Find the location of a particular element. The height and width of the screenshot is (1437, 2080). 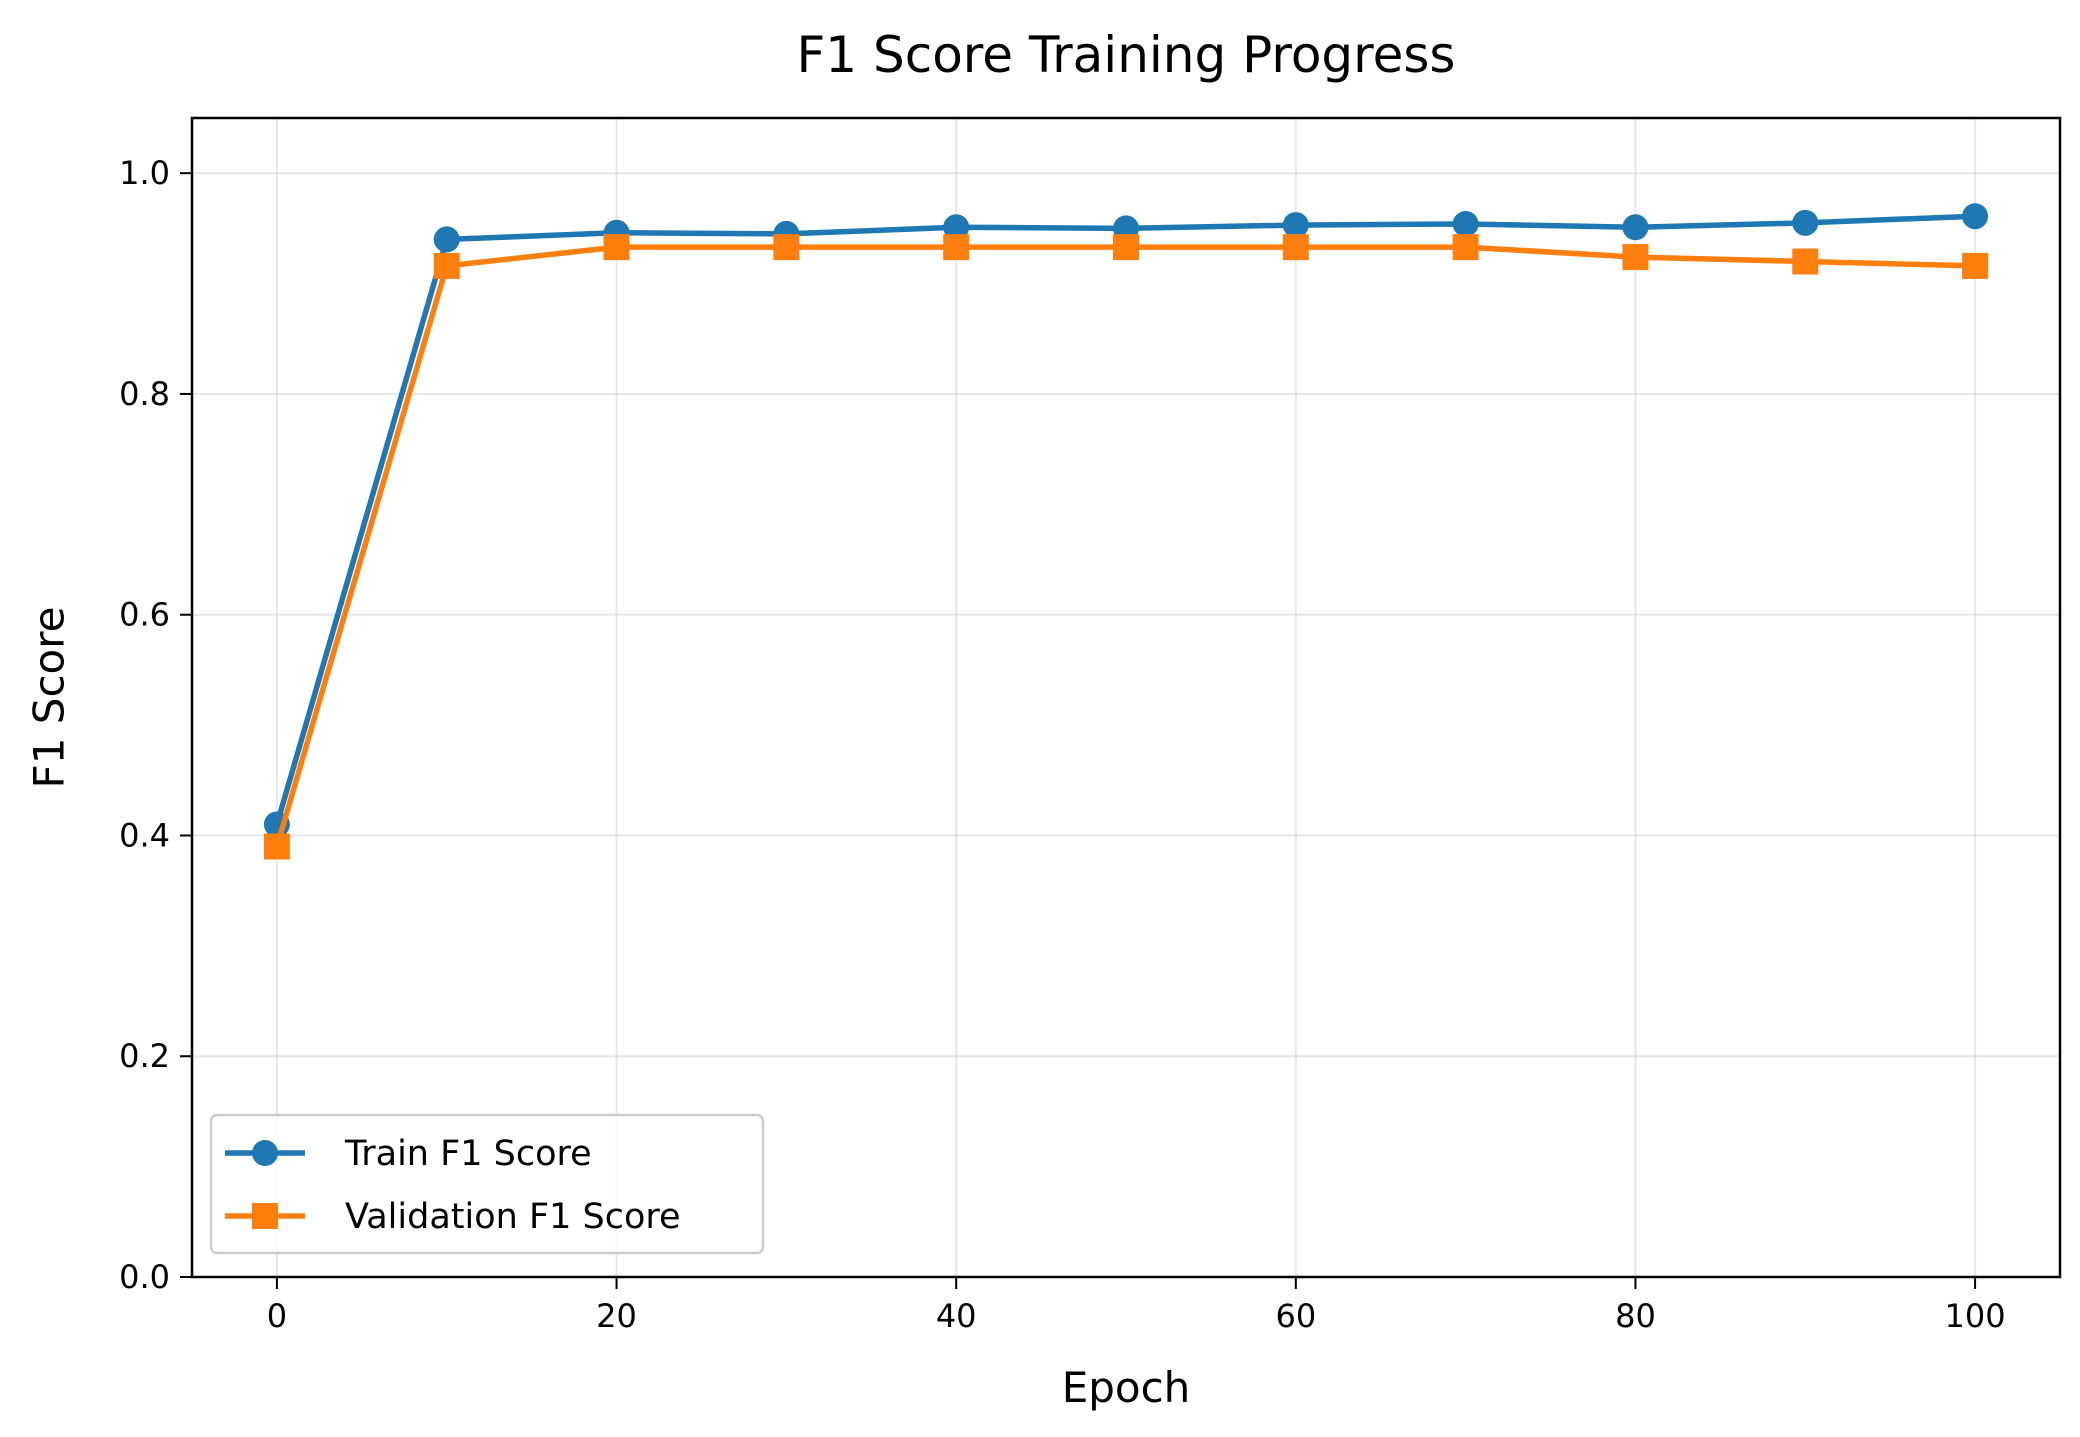

x-tick-label: 0 is located at coordinates (277, 1316).